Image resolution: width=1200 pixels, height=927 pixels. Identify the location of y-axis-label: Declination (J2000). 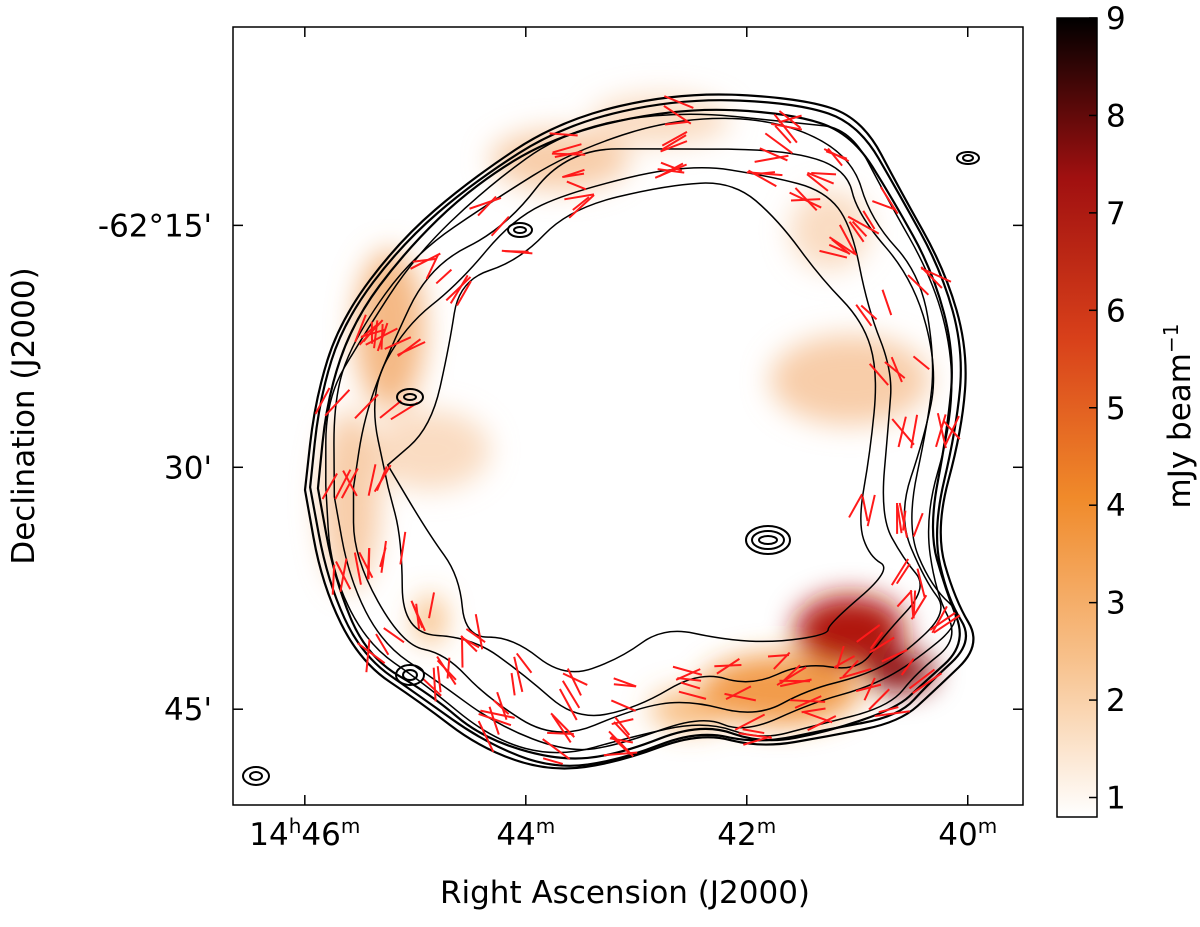
(24, 415).